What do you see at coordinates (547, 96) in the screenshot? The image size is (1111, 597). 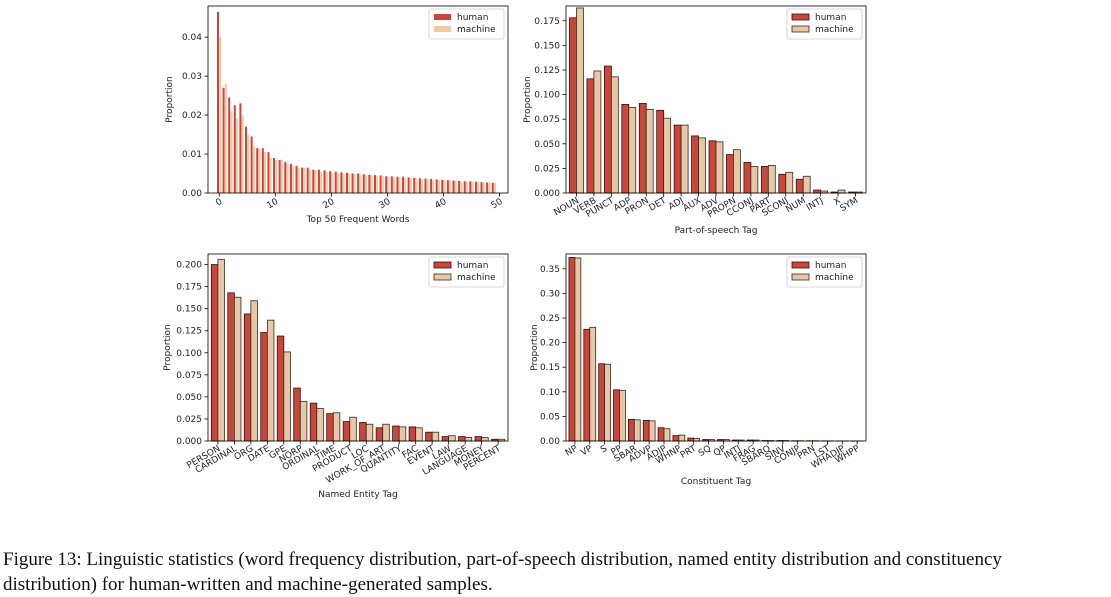 I see `y-tick-label: 0.100` at bounding box center [547, 96].